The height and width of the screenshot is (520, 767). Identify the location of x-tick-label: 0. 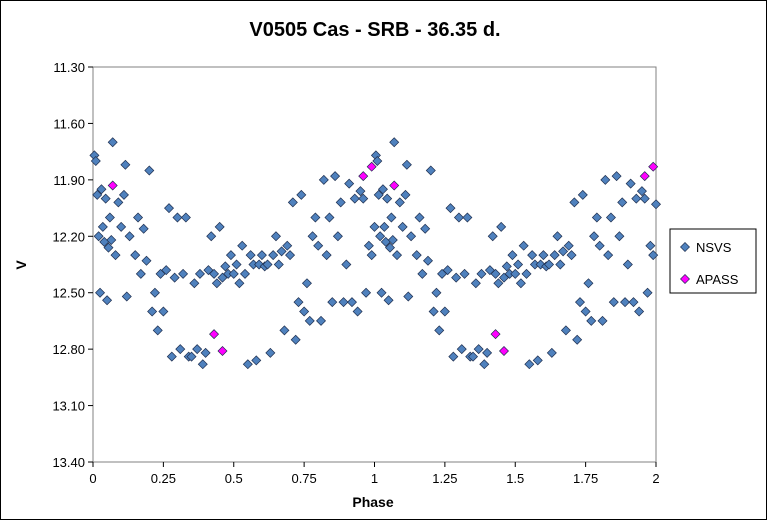
(92, 478).